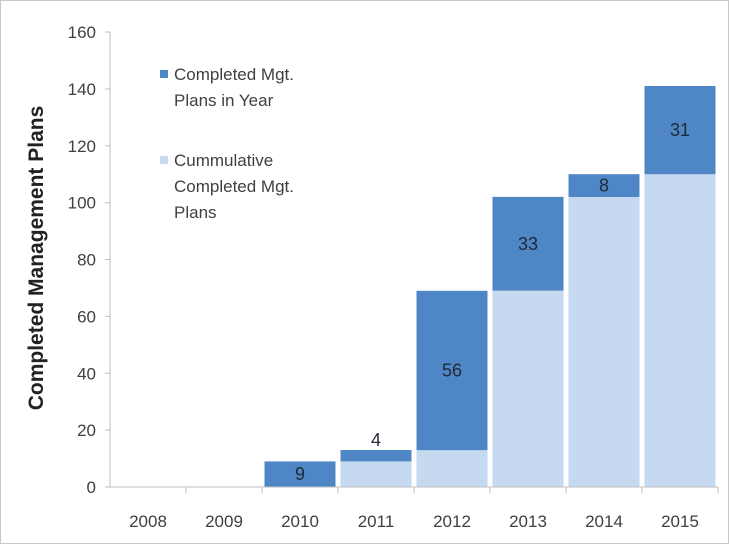  I want to click on y-tick-label-20: 20, so click(86, 430).